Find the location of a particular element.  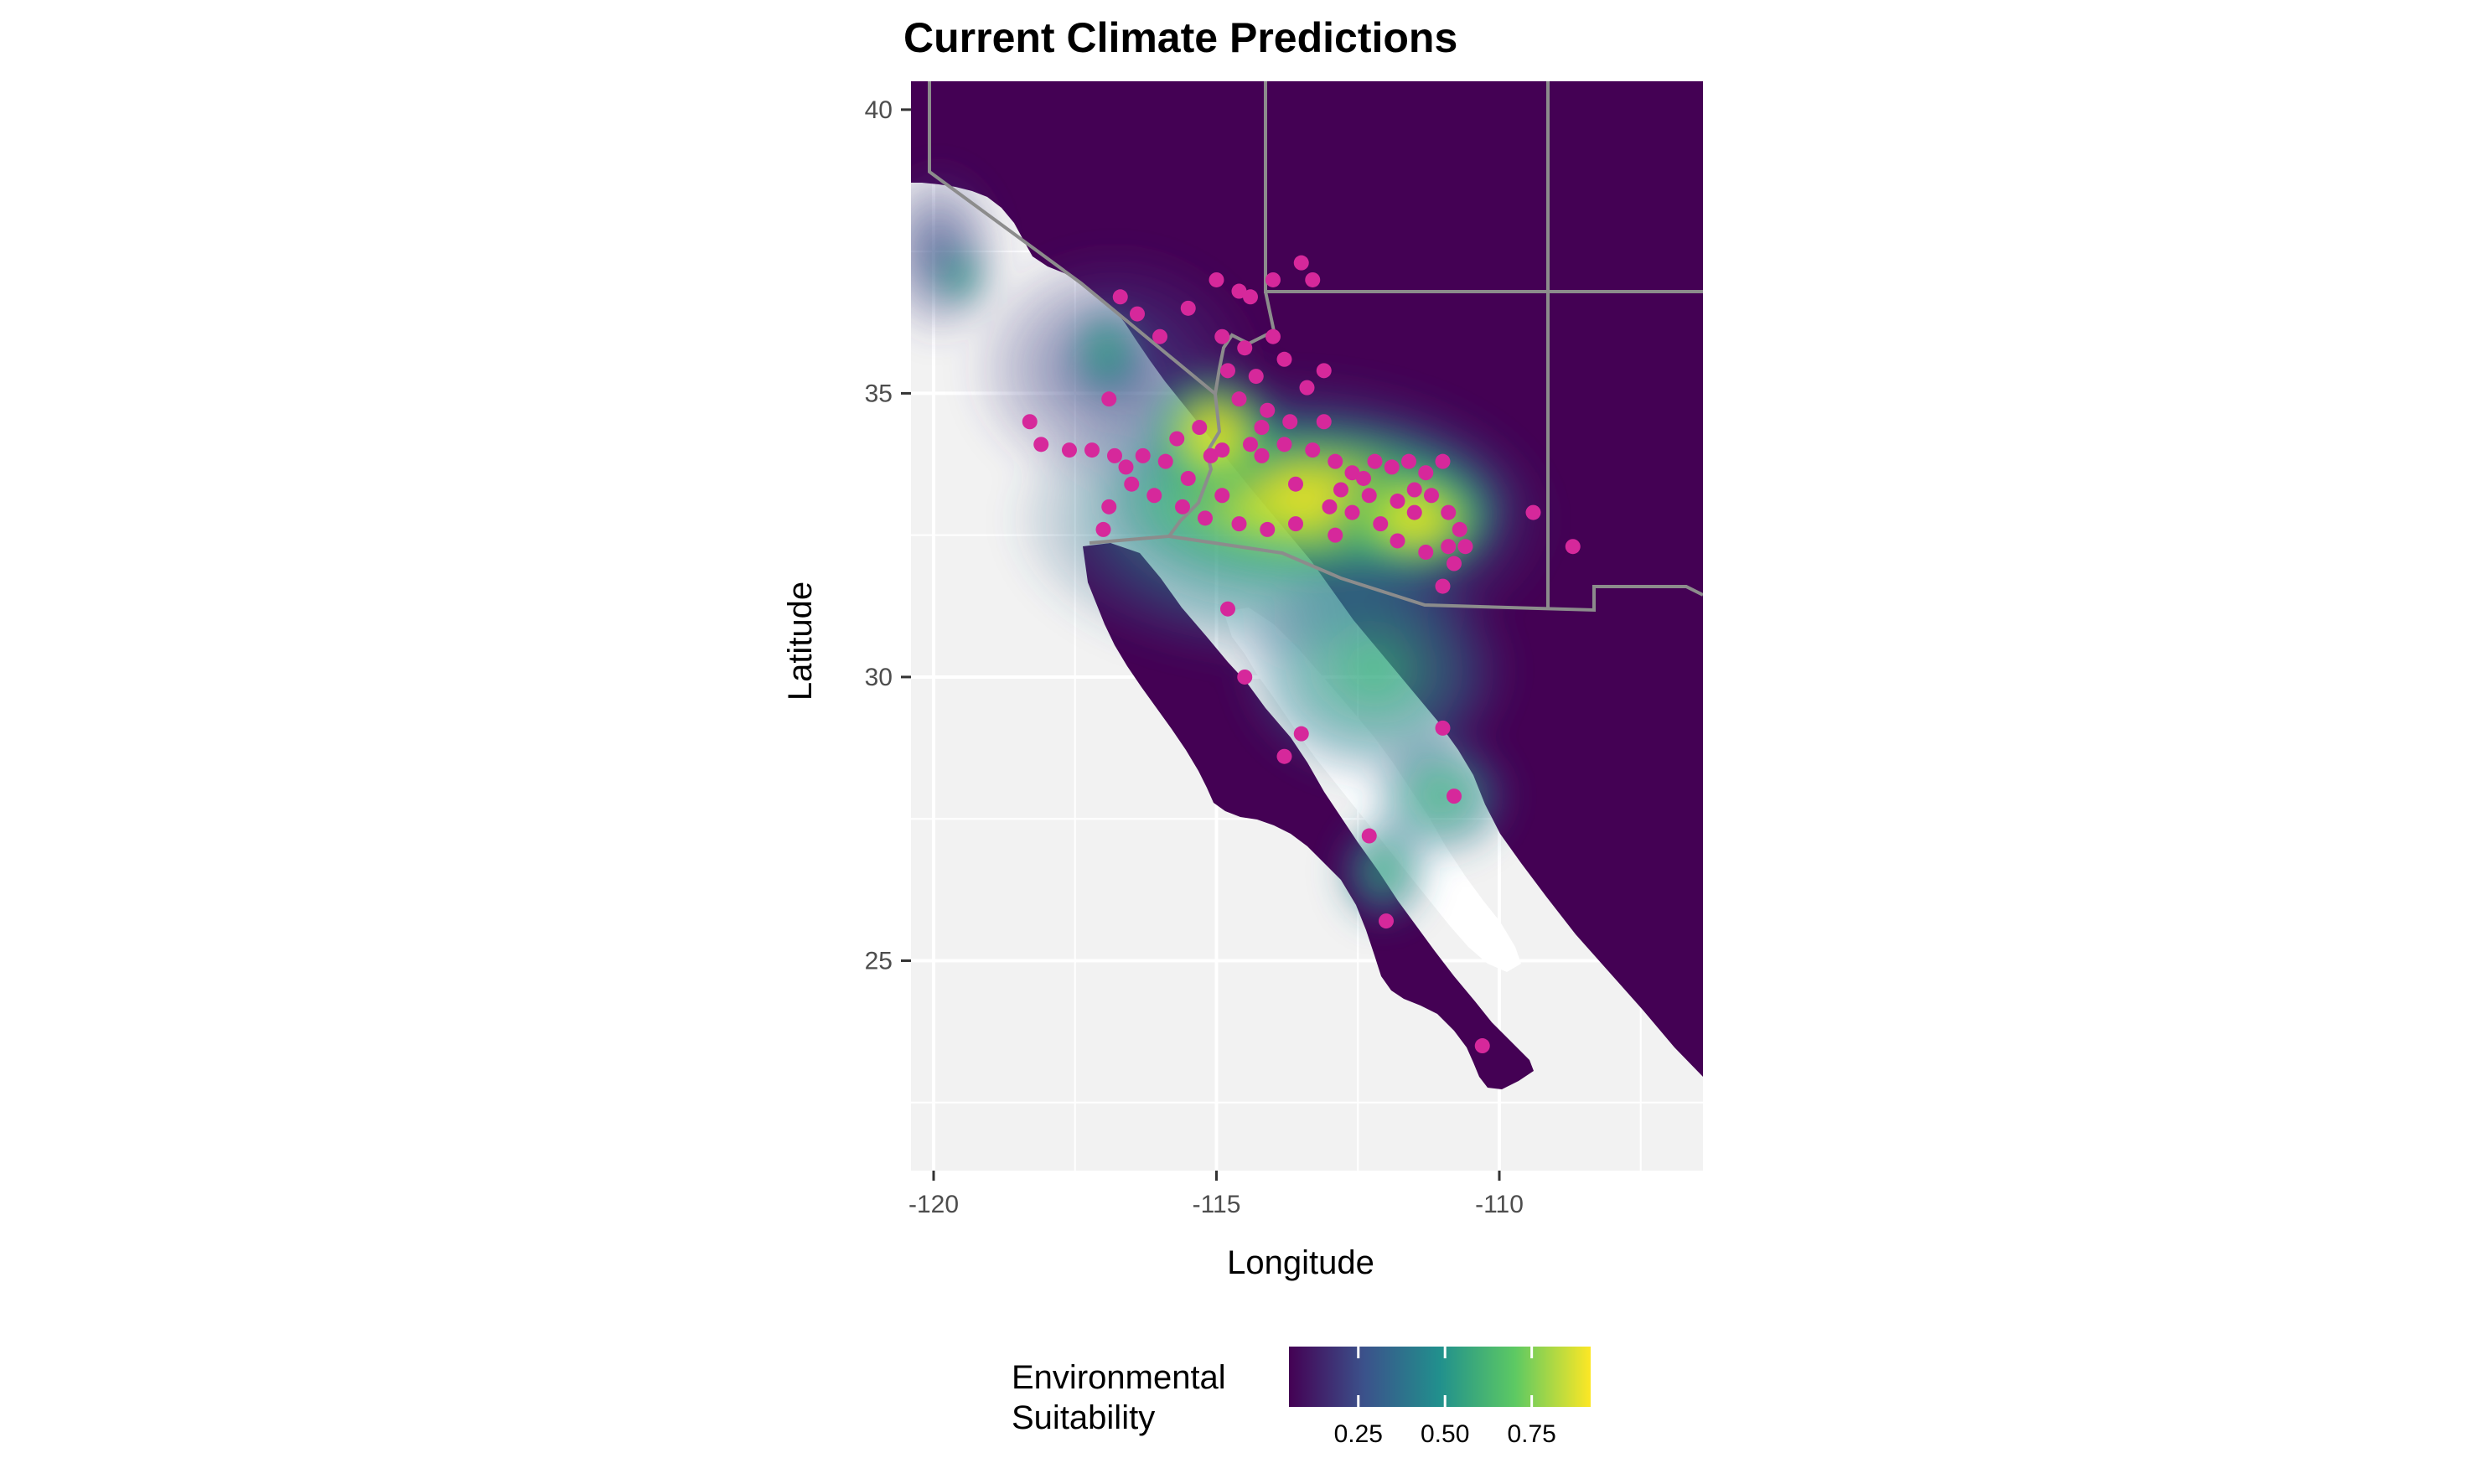

y-axis-title: Latitude is located at coordinates (800, 642).